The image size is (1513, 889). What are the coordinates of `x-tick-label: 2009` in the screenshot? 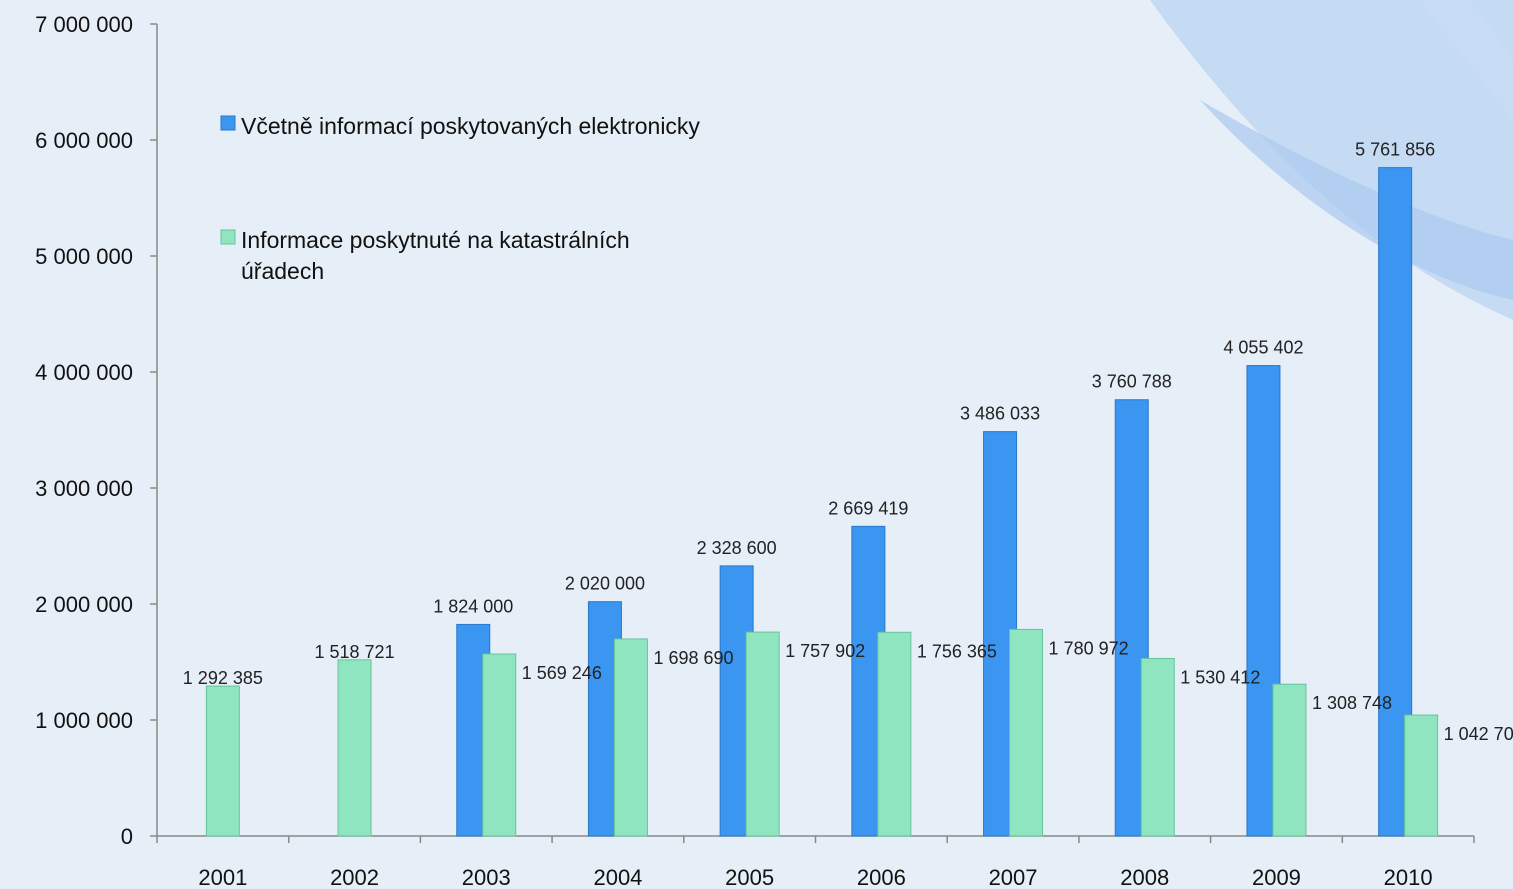 It's located at (1276, 877).